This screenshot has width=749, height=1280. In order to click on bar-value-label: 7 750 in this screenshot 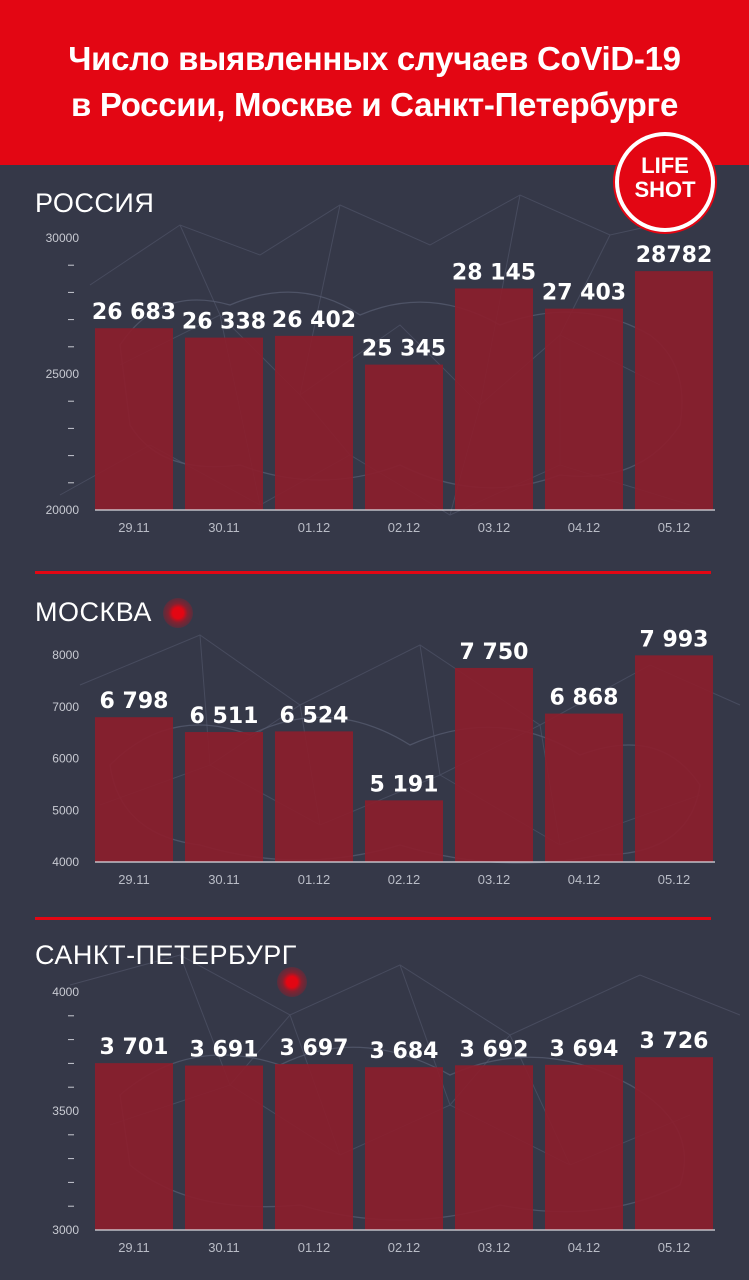, I will do `click(494, 652)`.